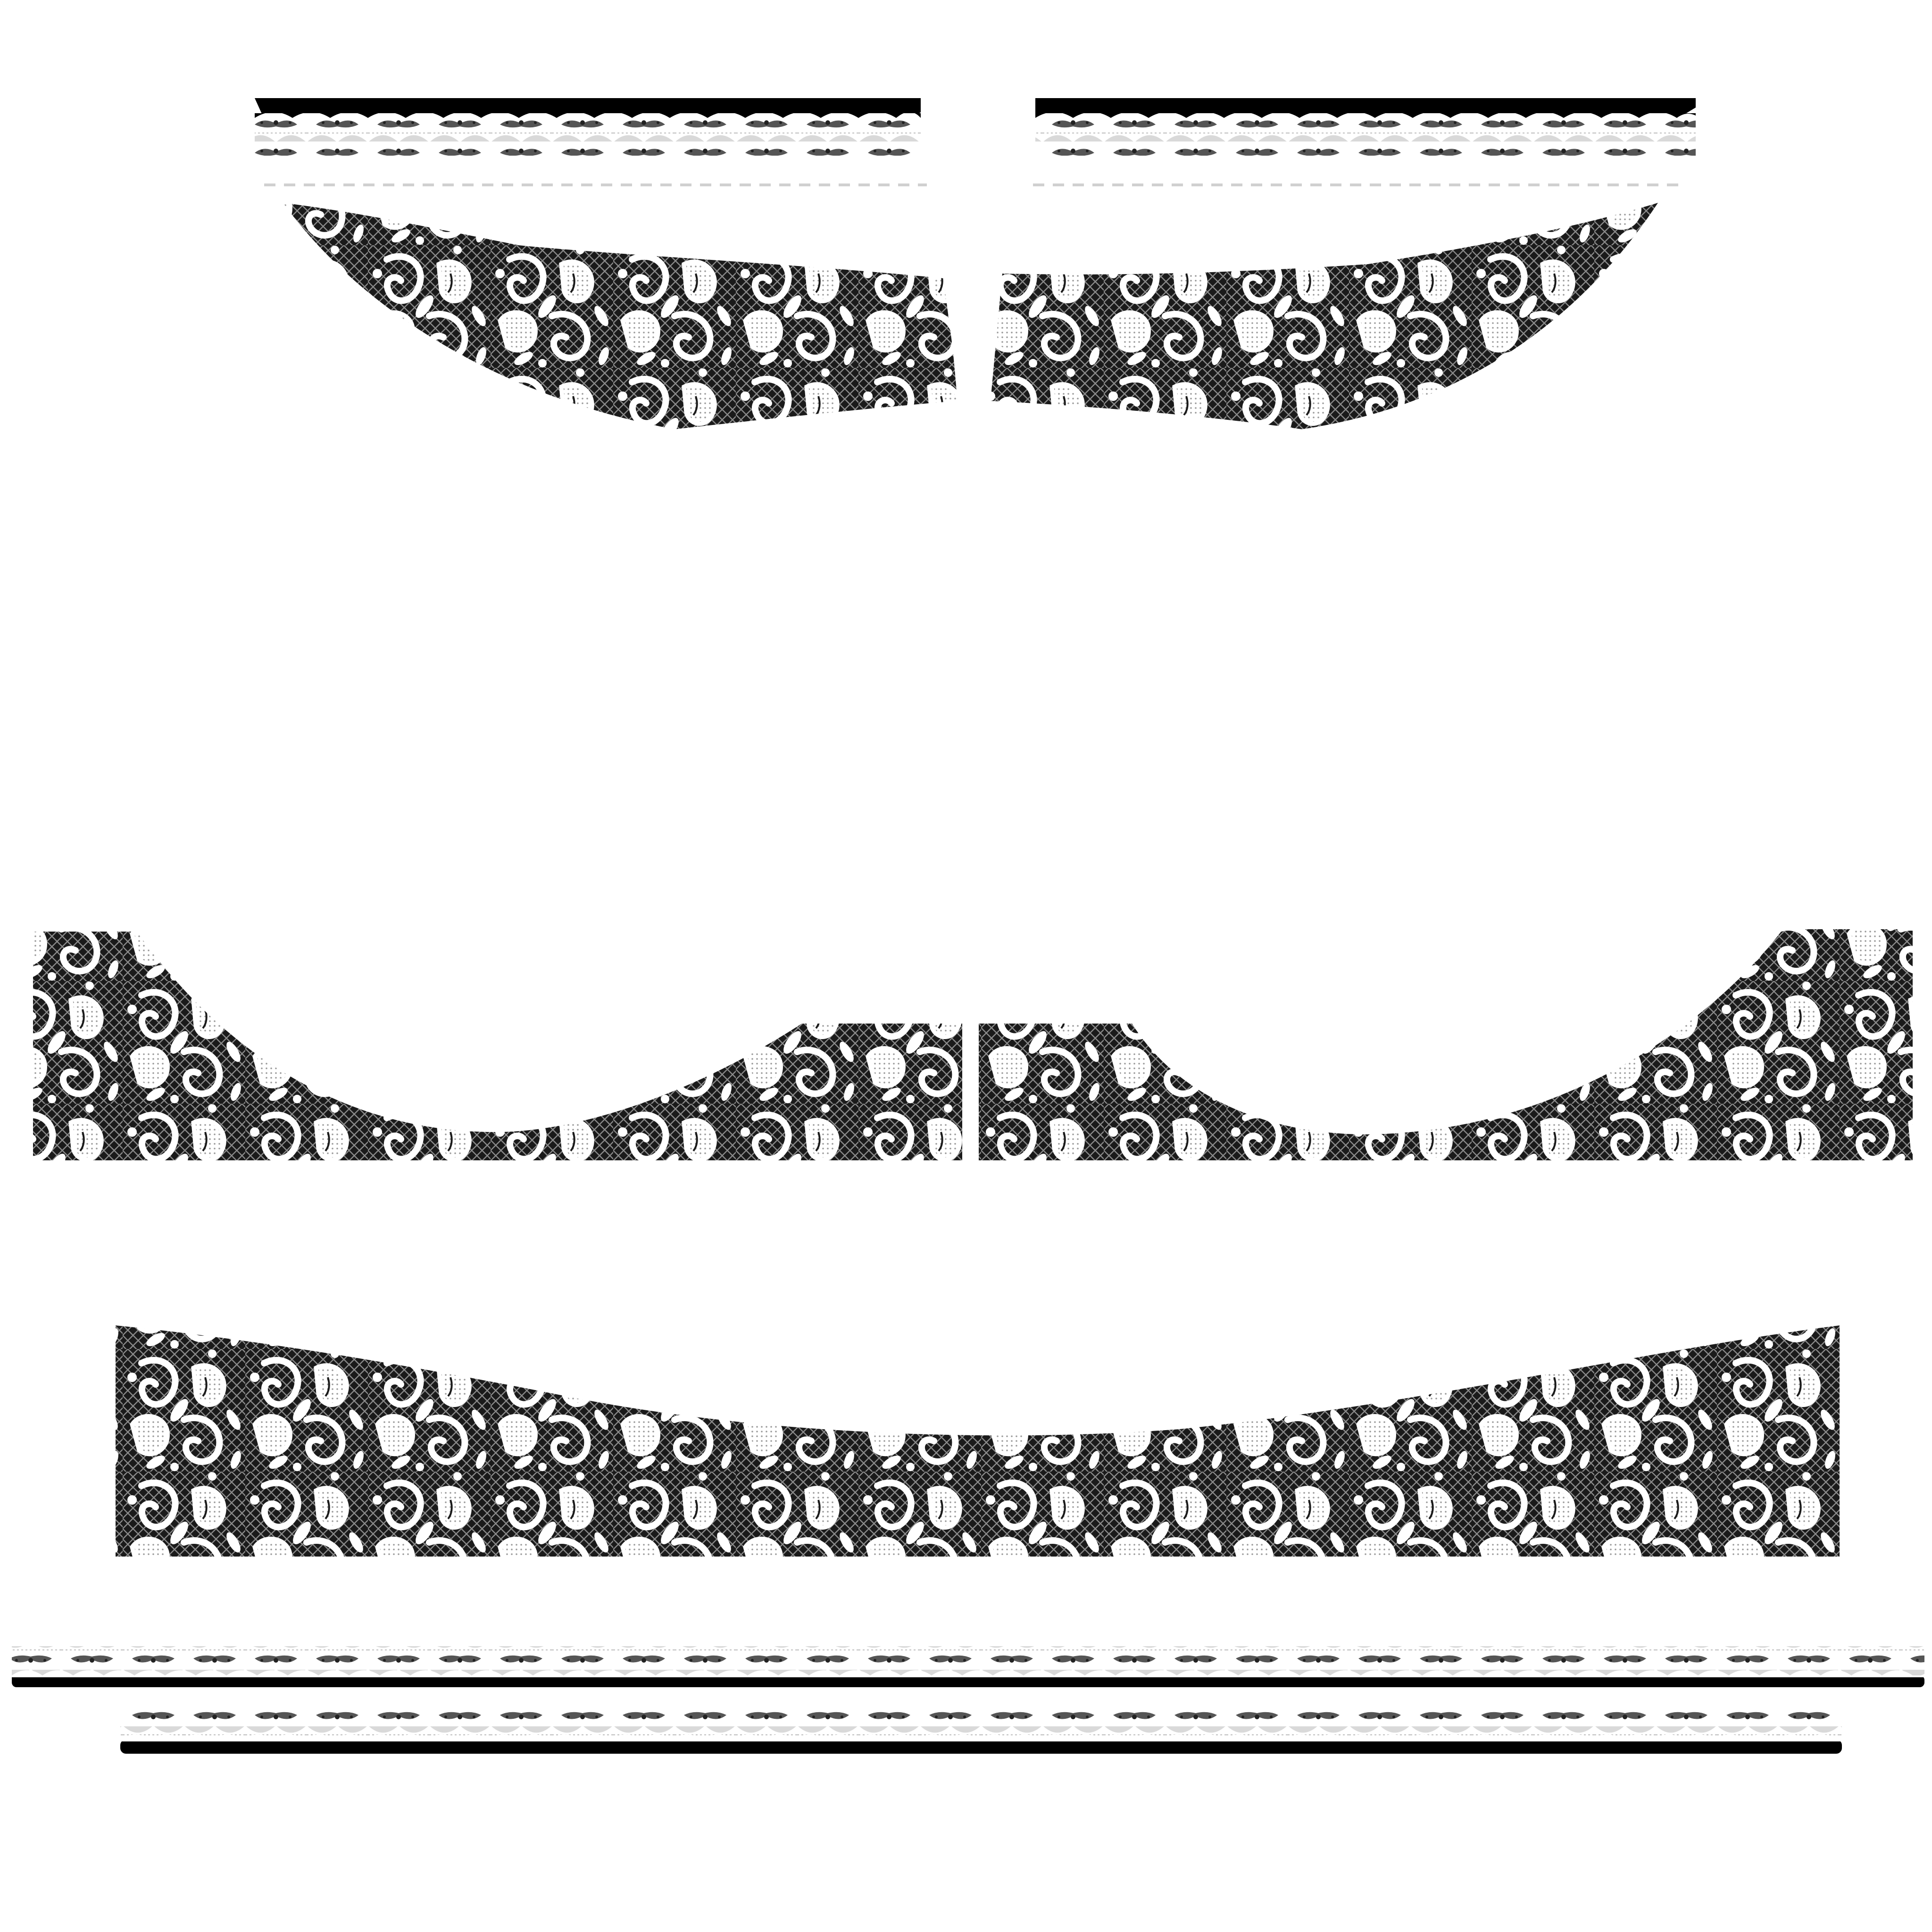 This screenshot has width=1932, height=1932. What do you see at coordinates (1446, 1044) in the screenshot?
I see `middle-right-lace-panel` at bounding box center [1446, 1044].